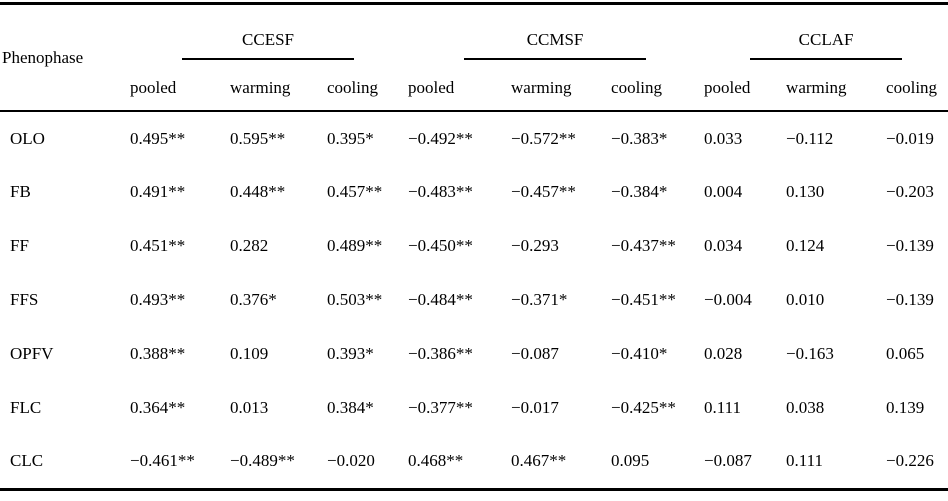 The width and height of the screenshot is (948, 501). What do you see at coordinates (535, 245) in the screenshot?
I see `value-cell: −0.293` at bounding box center [535, 245].